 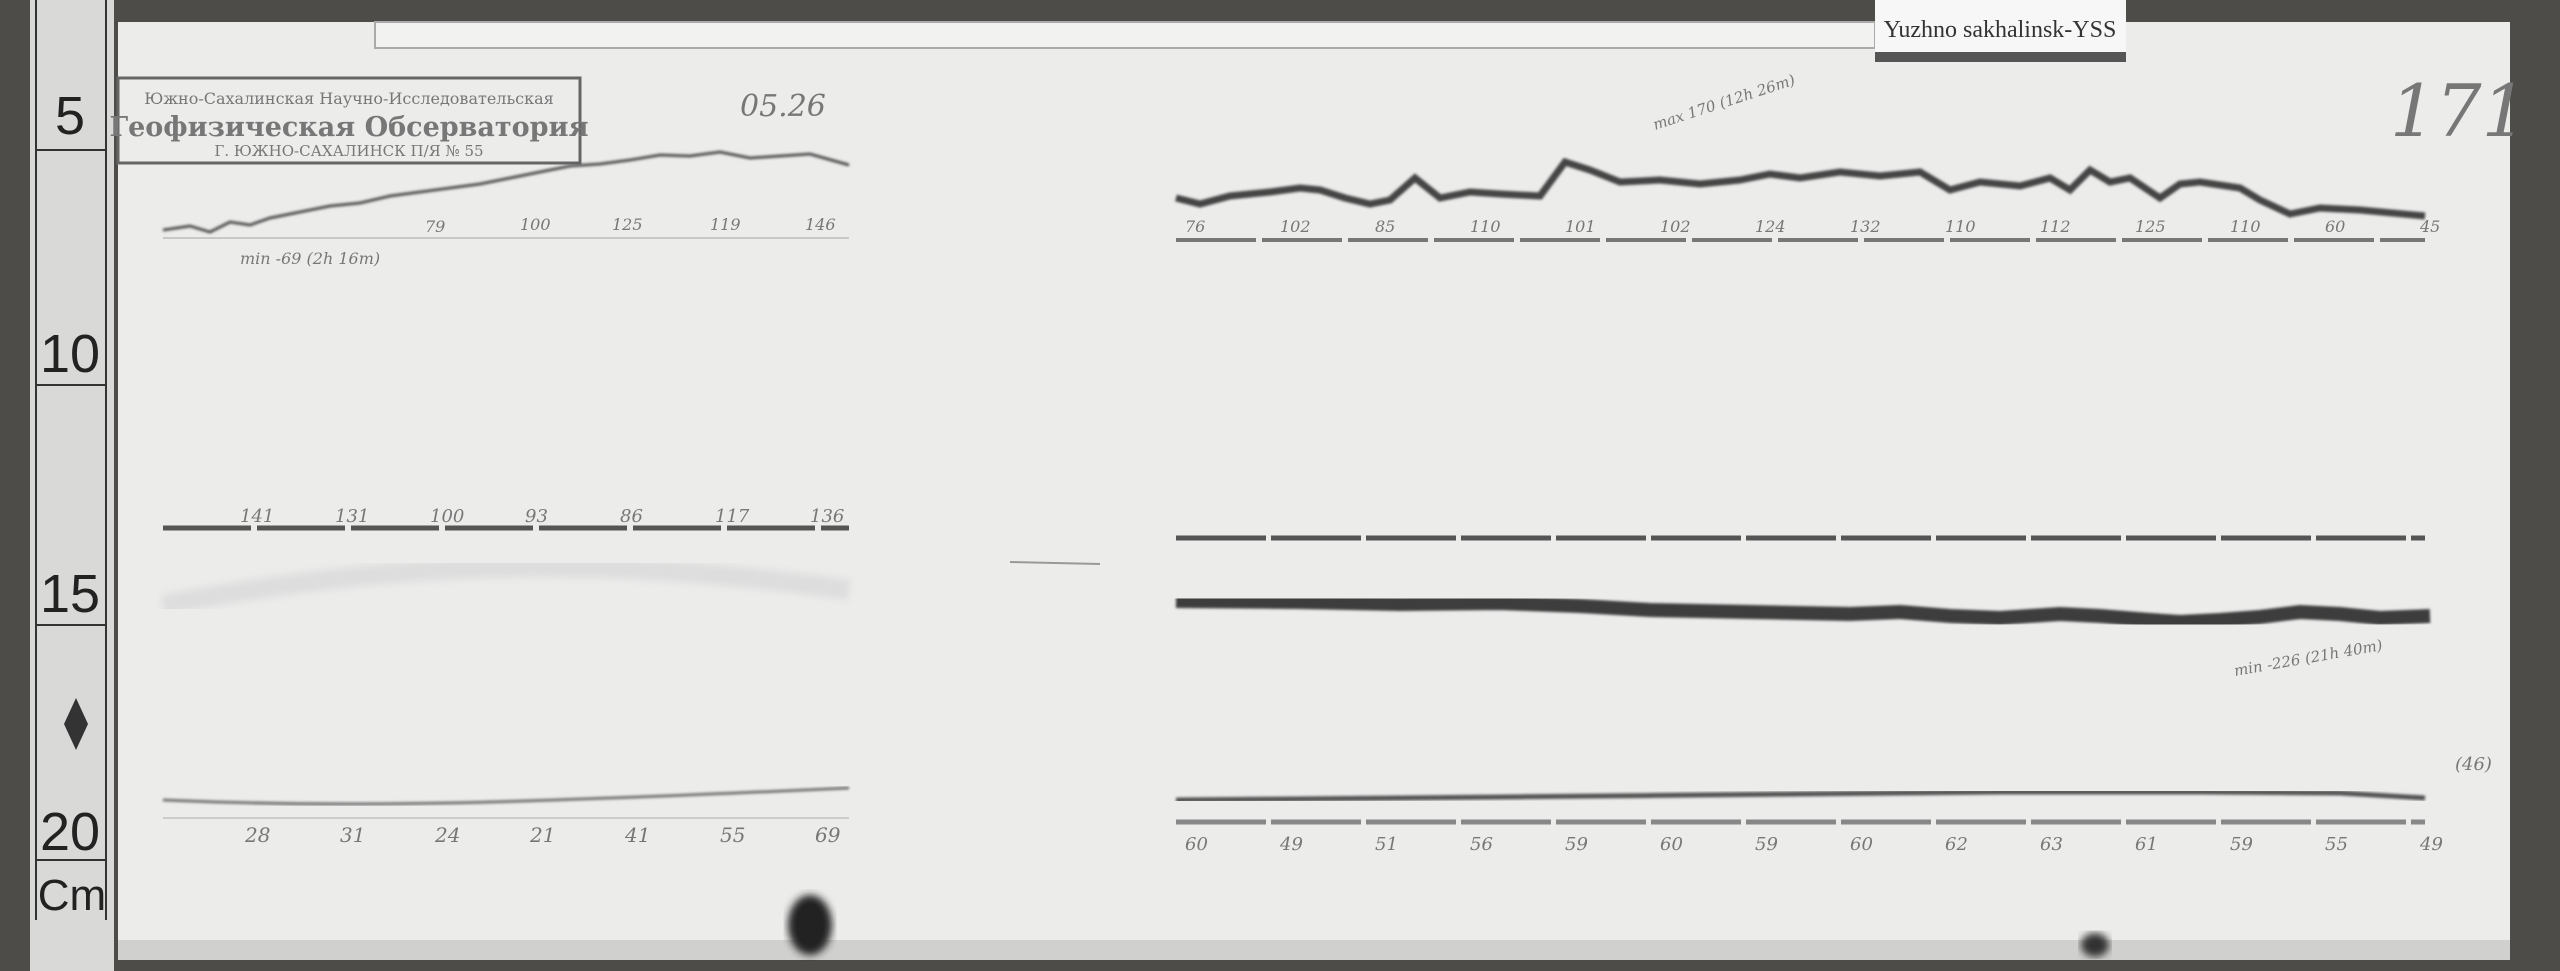 What do you see at coordinates (631, 516) in the screenshot?
I see `tick-label: 86` at bounding box center [631, 516].